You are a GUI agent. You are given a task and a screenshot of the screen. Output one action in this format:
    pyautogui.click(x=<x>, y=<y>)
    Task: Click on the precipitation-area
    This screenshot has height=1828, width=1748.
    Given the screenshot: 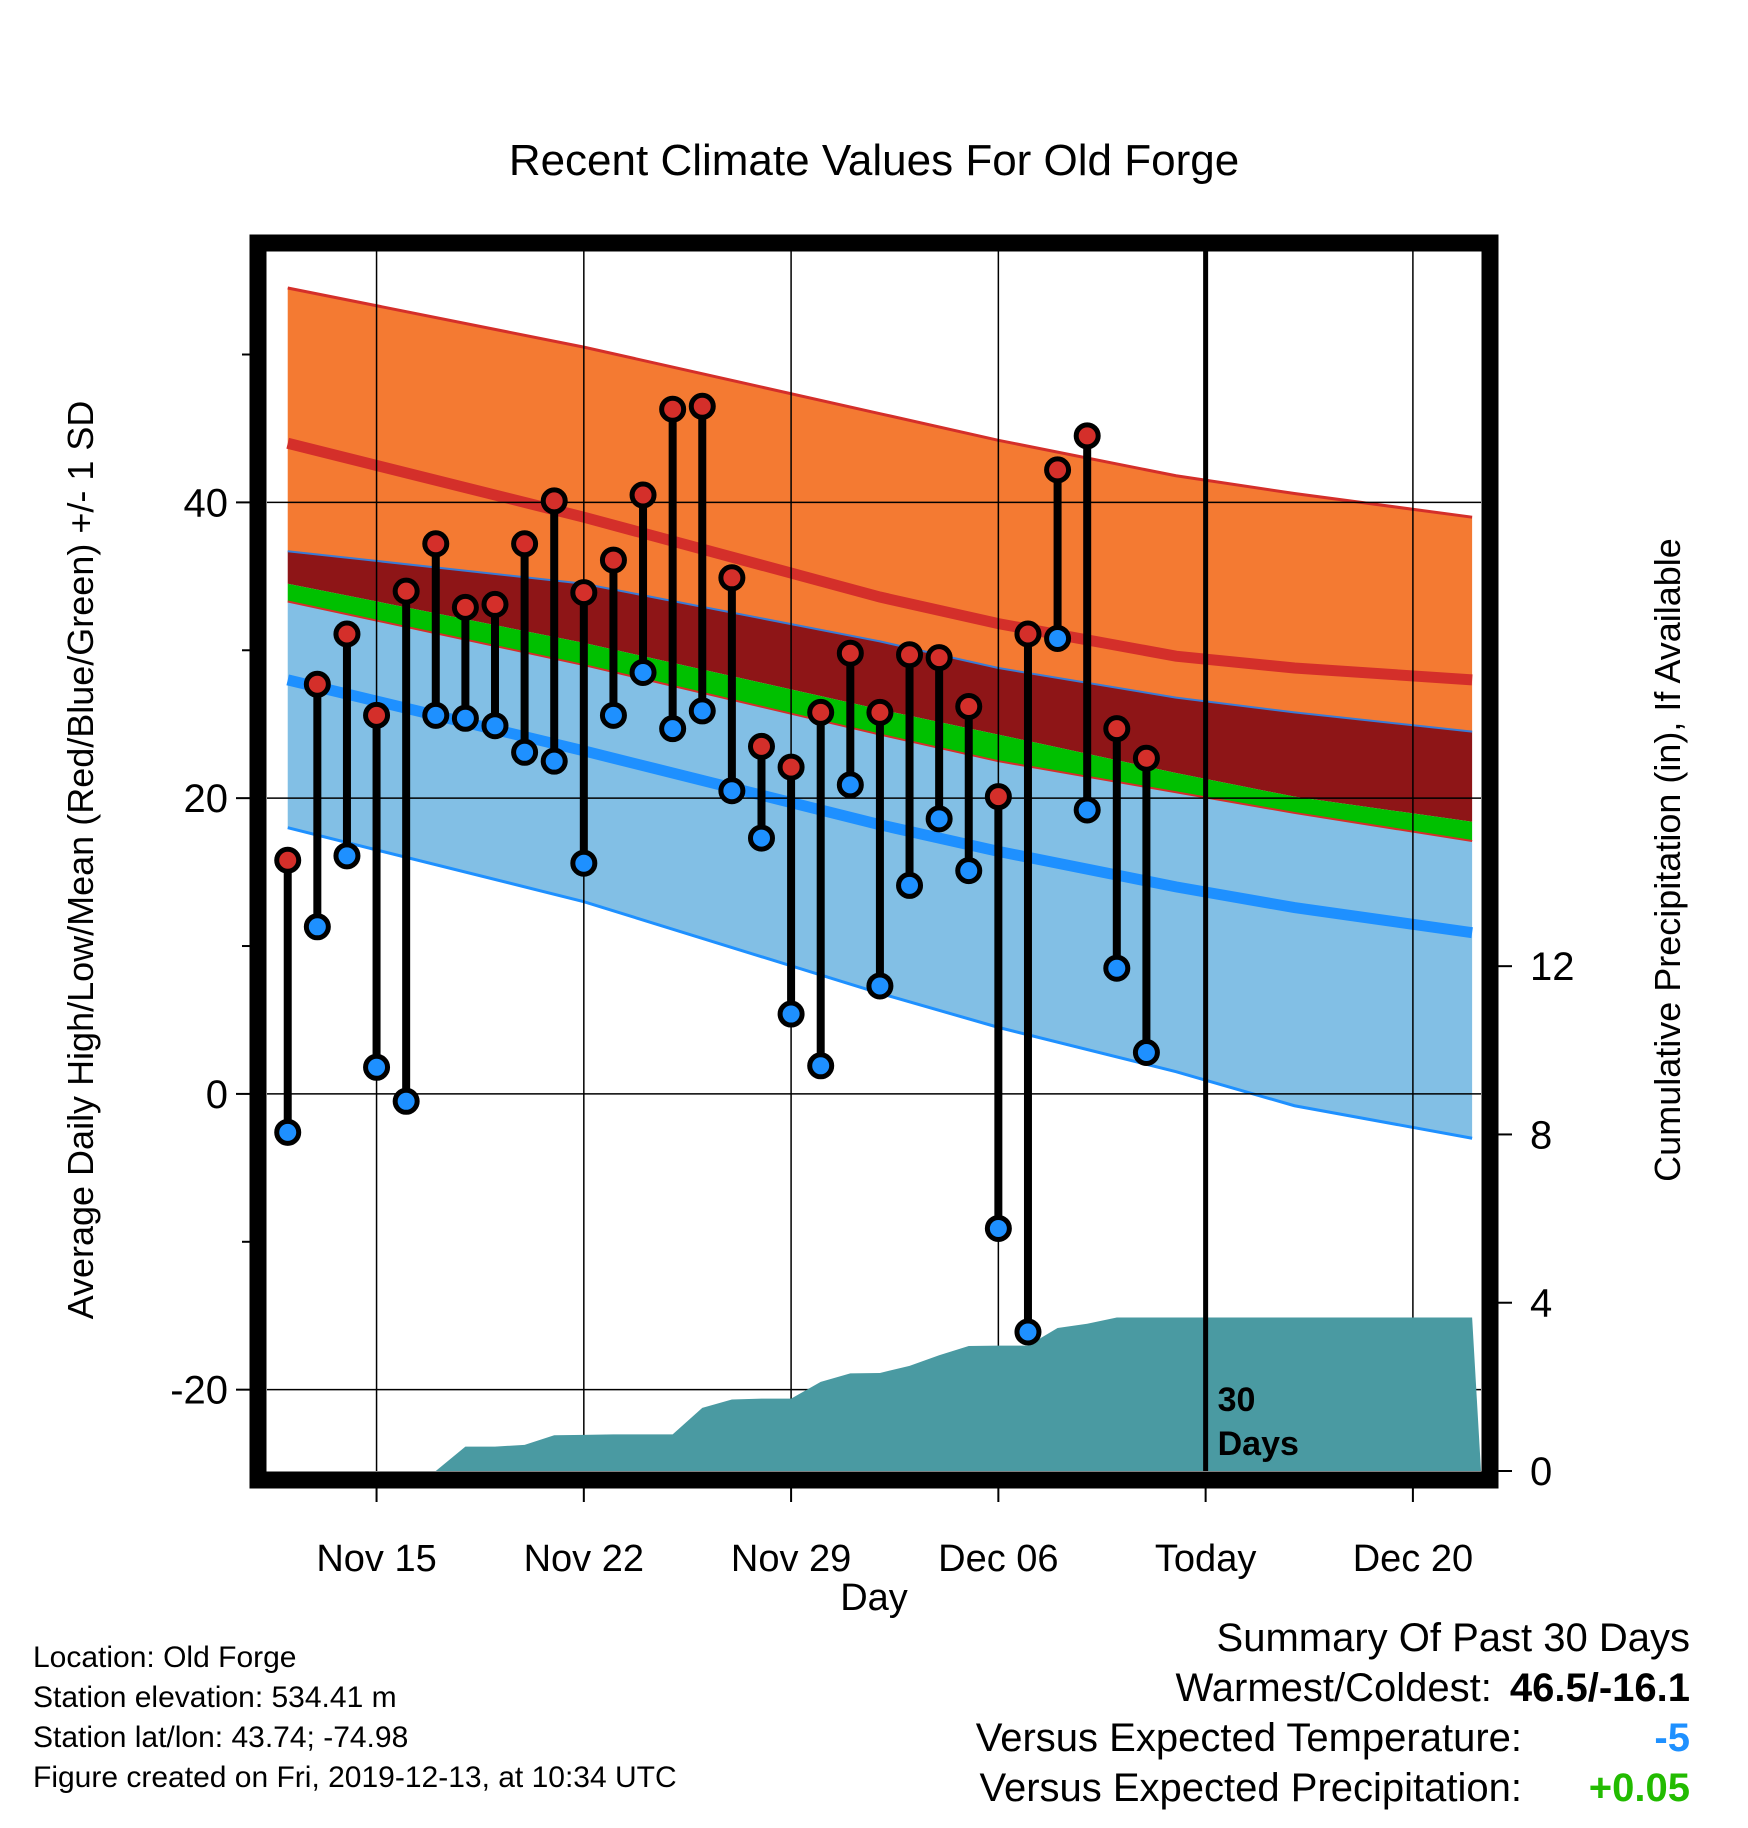 What is the action you would take?
    pyautogui.click(x=958, y=1394)
    